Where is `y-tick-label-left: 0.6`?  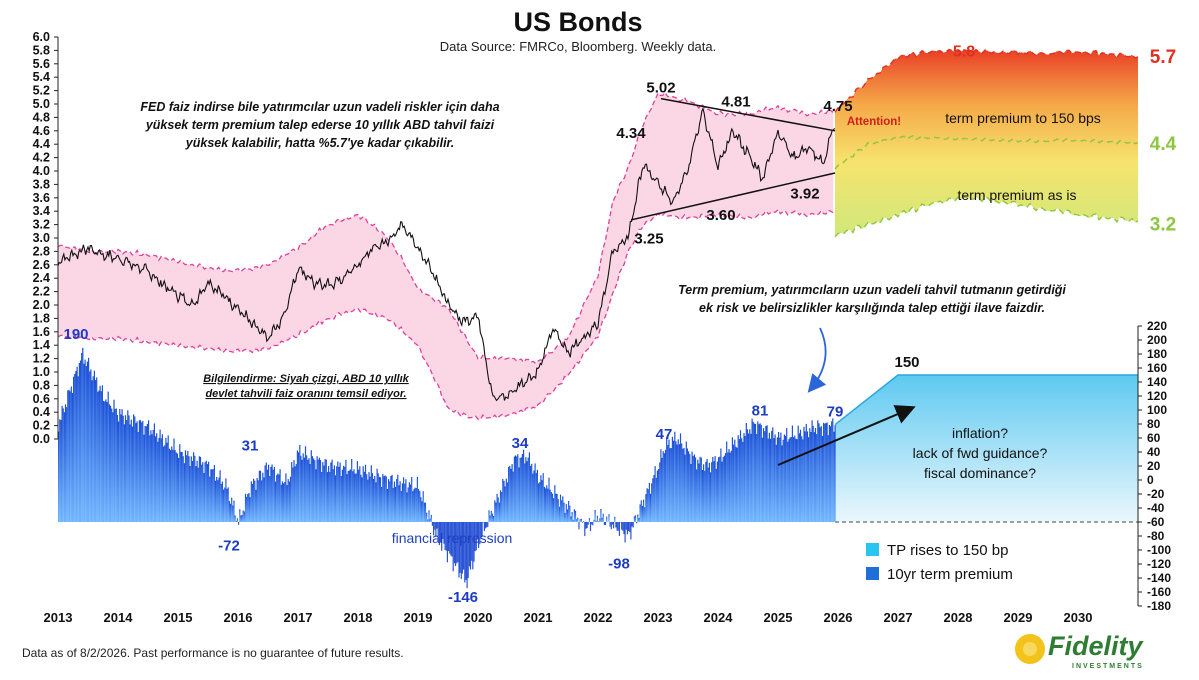
y-tick-label-left: 0.6 is located at coordinates (41, 399).